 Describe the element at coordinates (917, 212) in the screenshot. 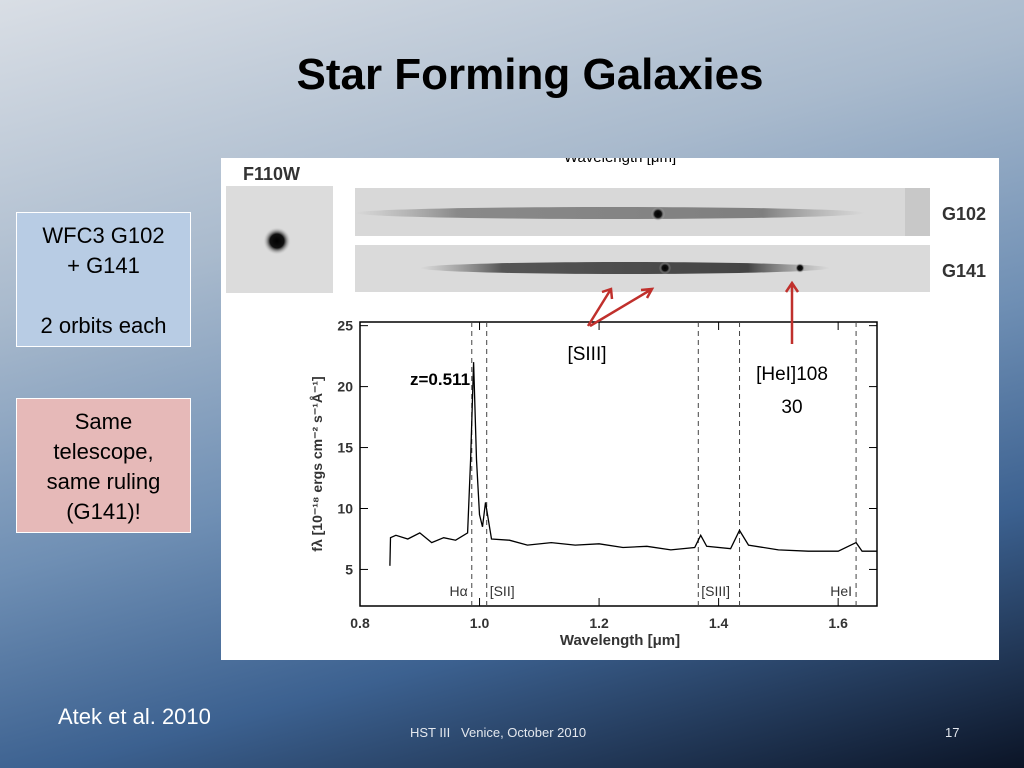

I see `strip-edge` at that location.